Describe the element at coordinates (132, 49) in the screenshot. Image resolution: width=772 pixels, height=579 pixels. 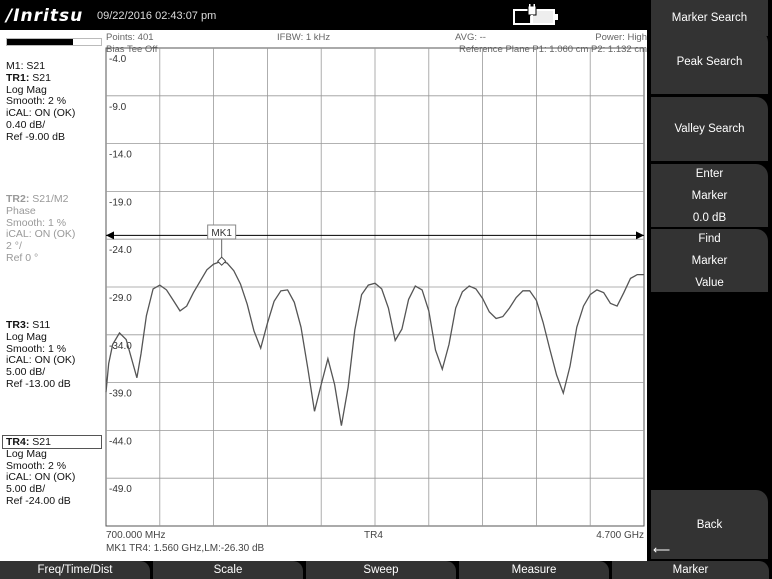
I see `bias-tee-status: Bias Tee Off` at that location.